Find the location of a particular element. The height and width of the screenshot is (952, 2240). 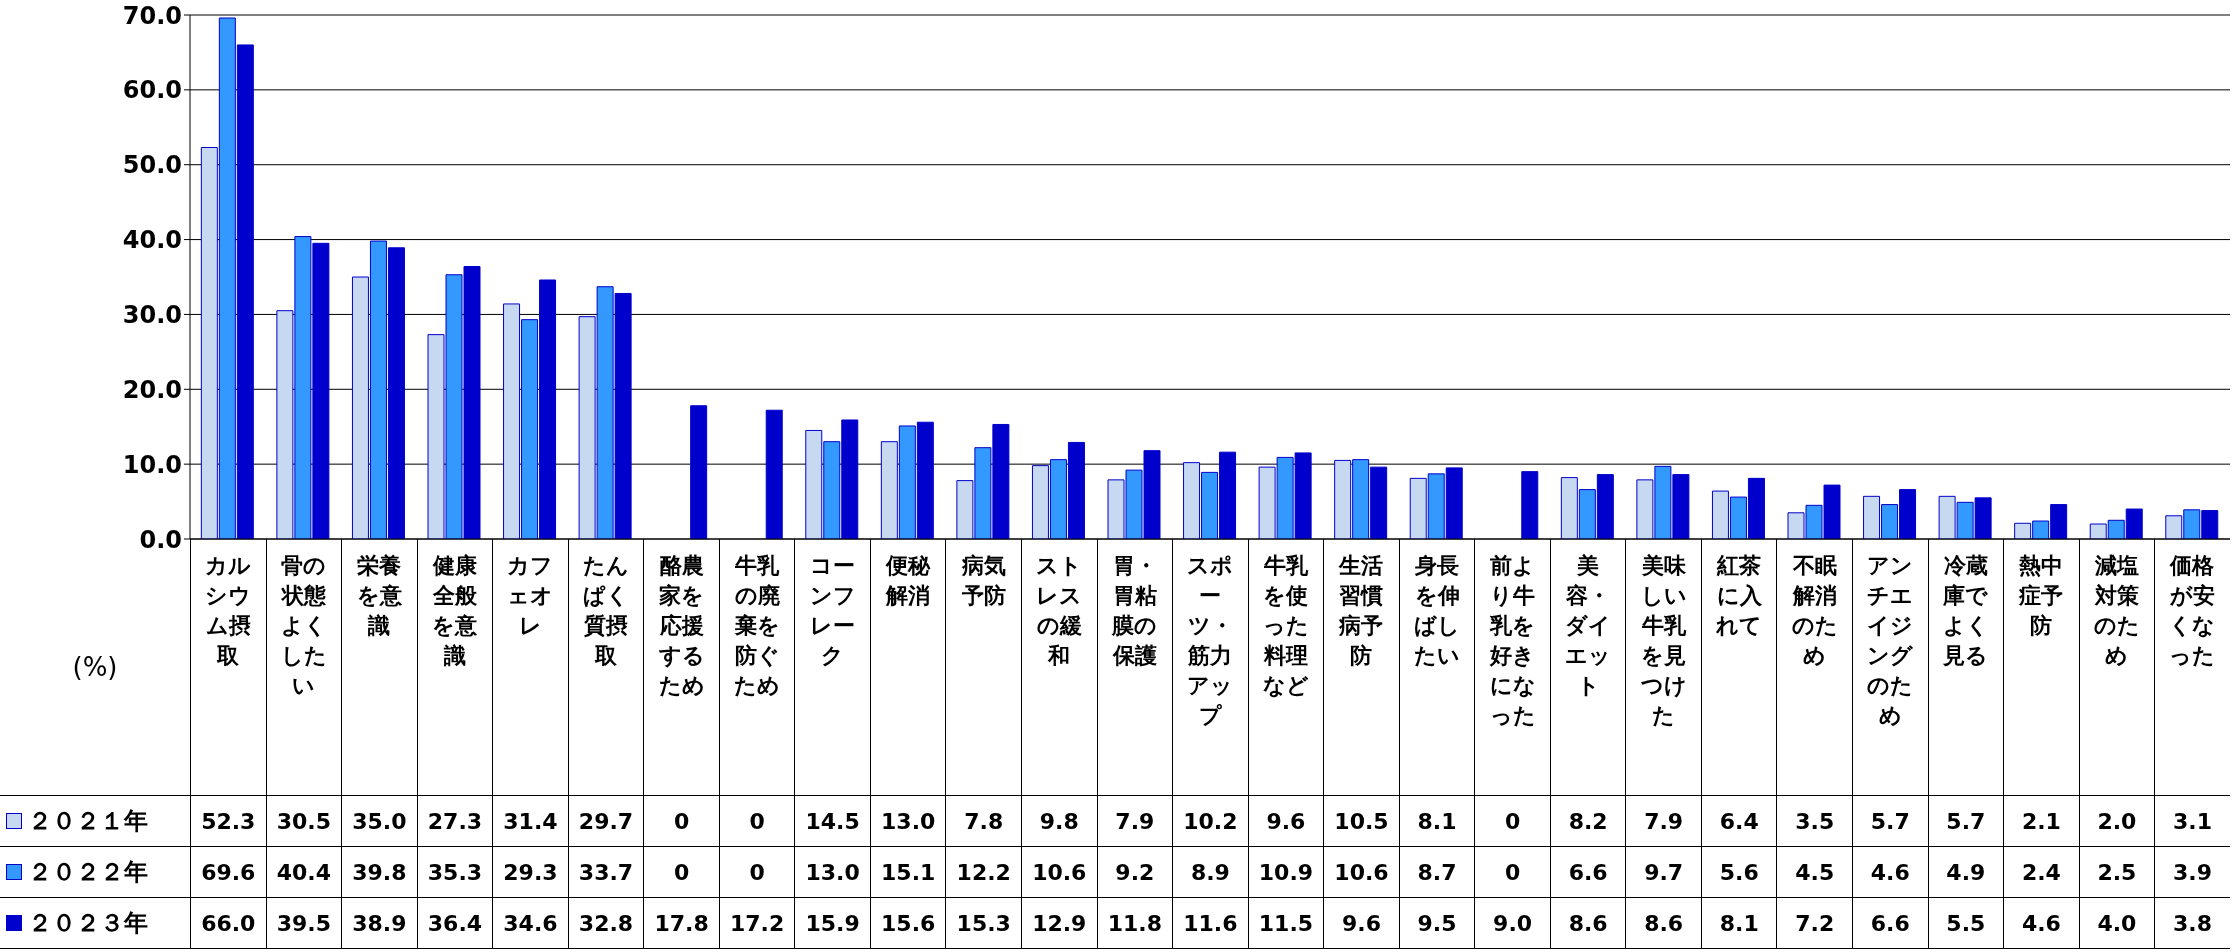

data-label: 8.2 is located at coordinates (1587, 821).